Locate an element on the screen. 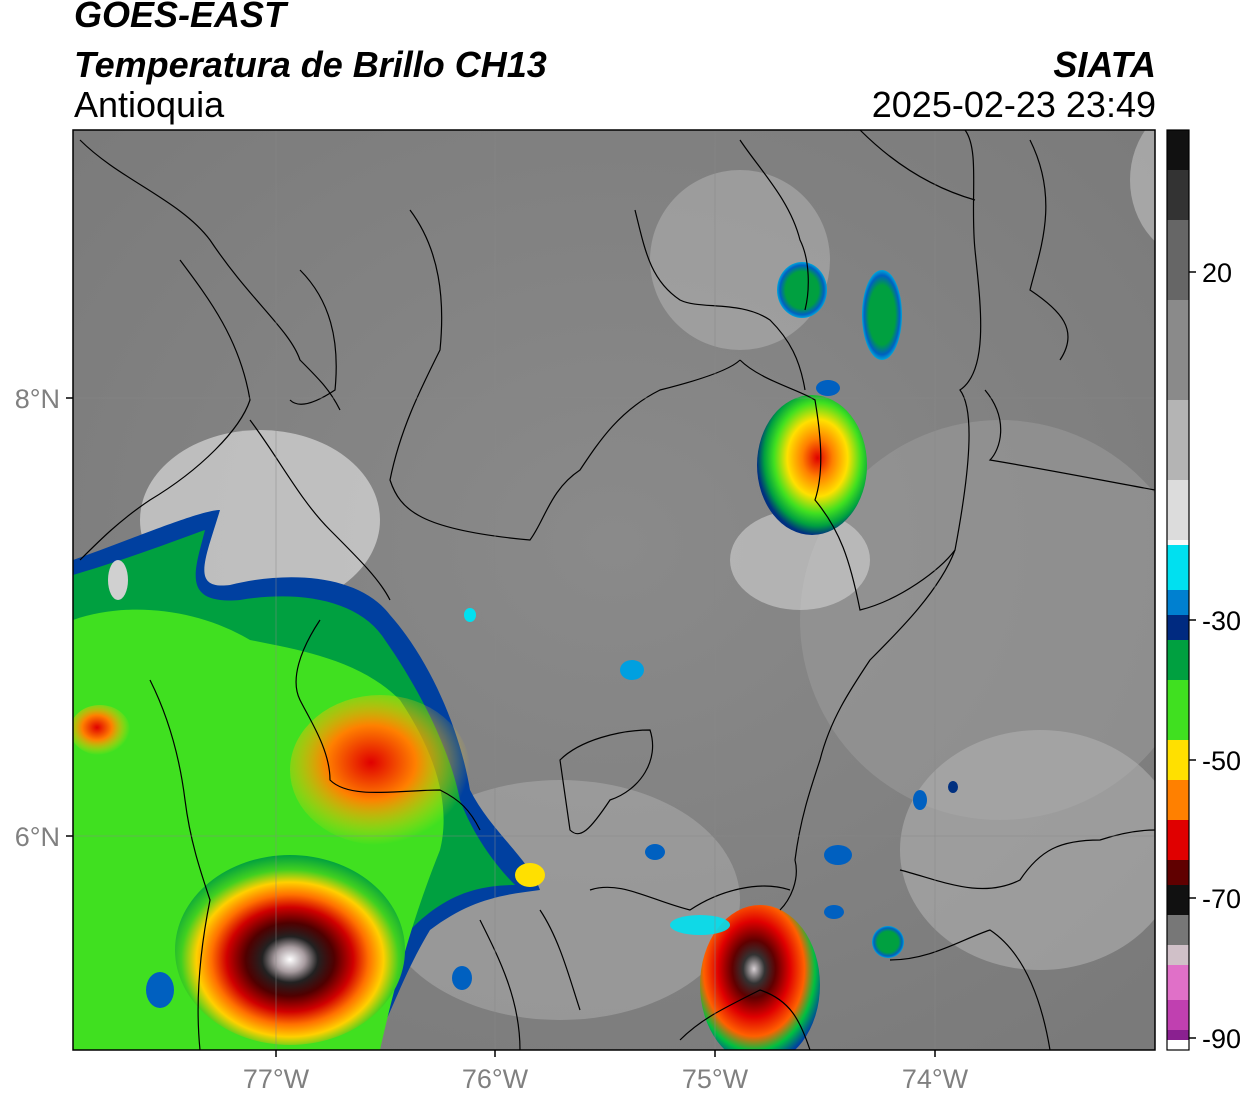 Image resolution: width=1252 pixels, height=1099 pixels. satellite-title: GOES-EAST is located at coordinates (180, 17).